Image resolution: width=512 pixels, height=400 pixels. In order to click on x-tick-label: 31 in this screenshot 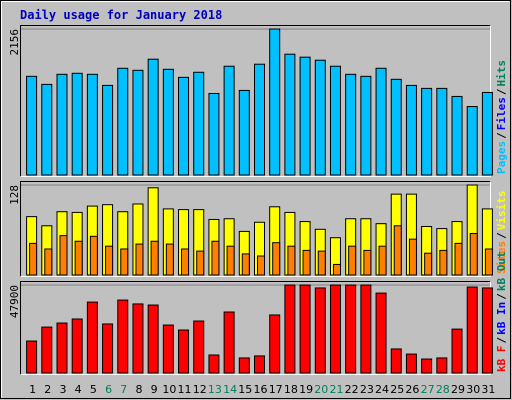, I will do `click(488, 389)`.